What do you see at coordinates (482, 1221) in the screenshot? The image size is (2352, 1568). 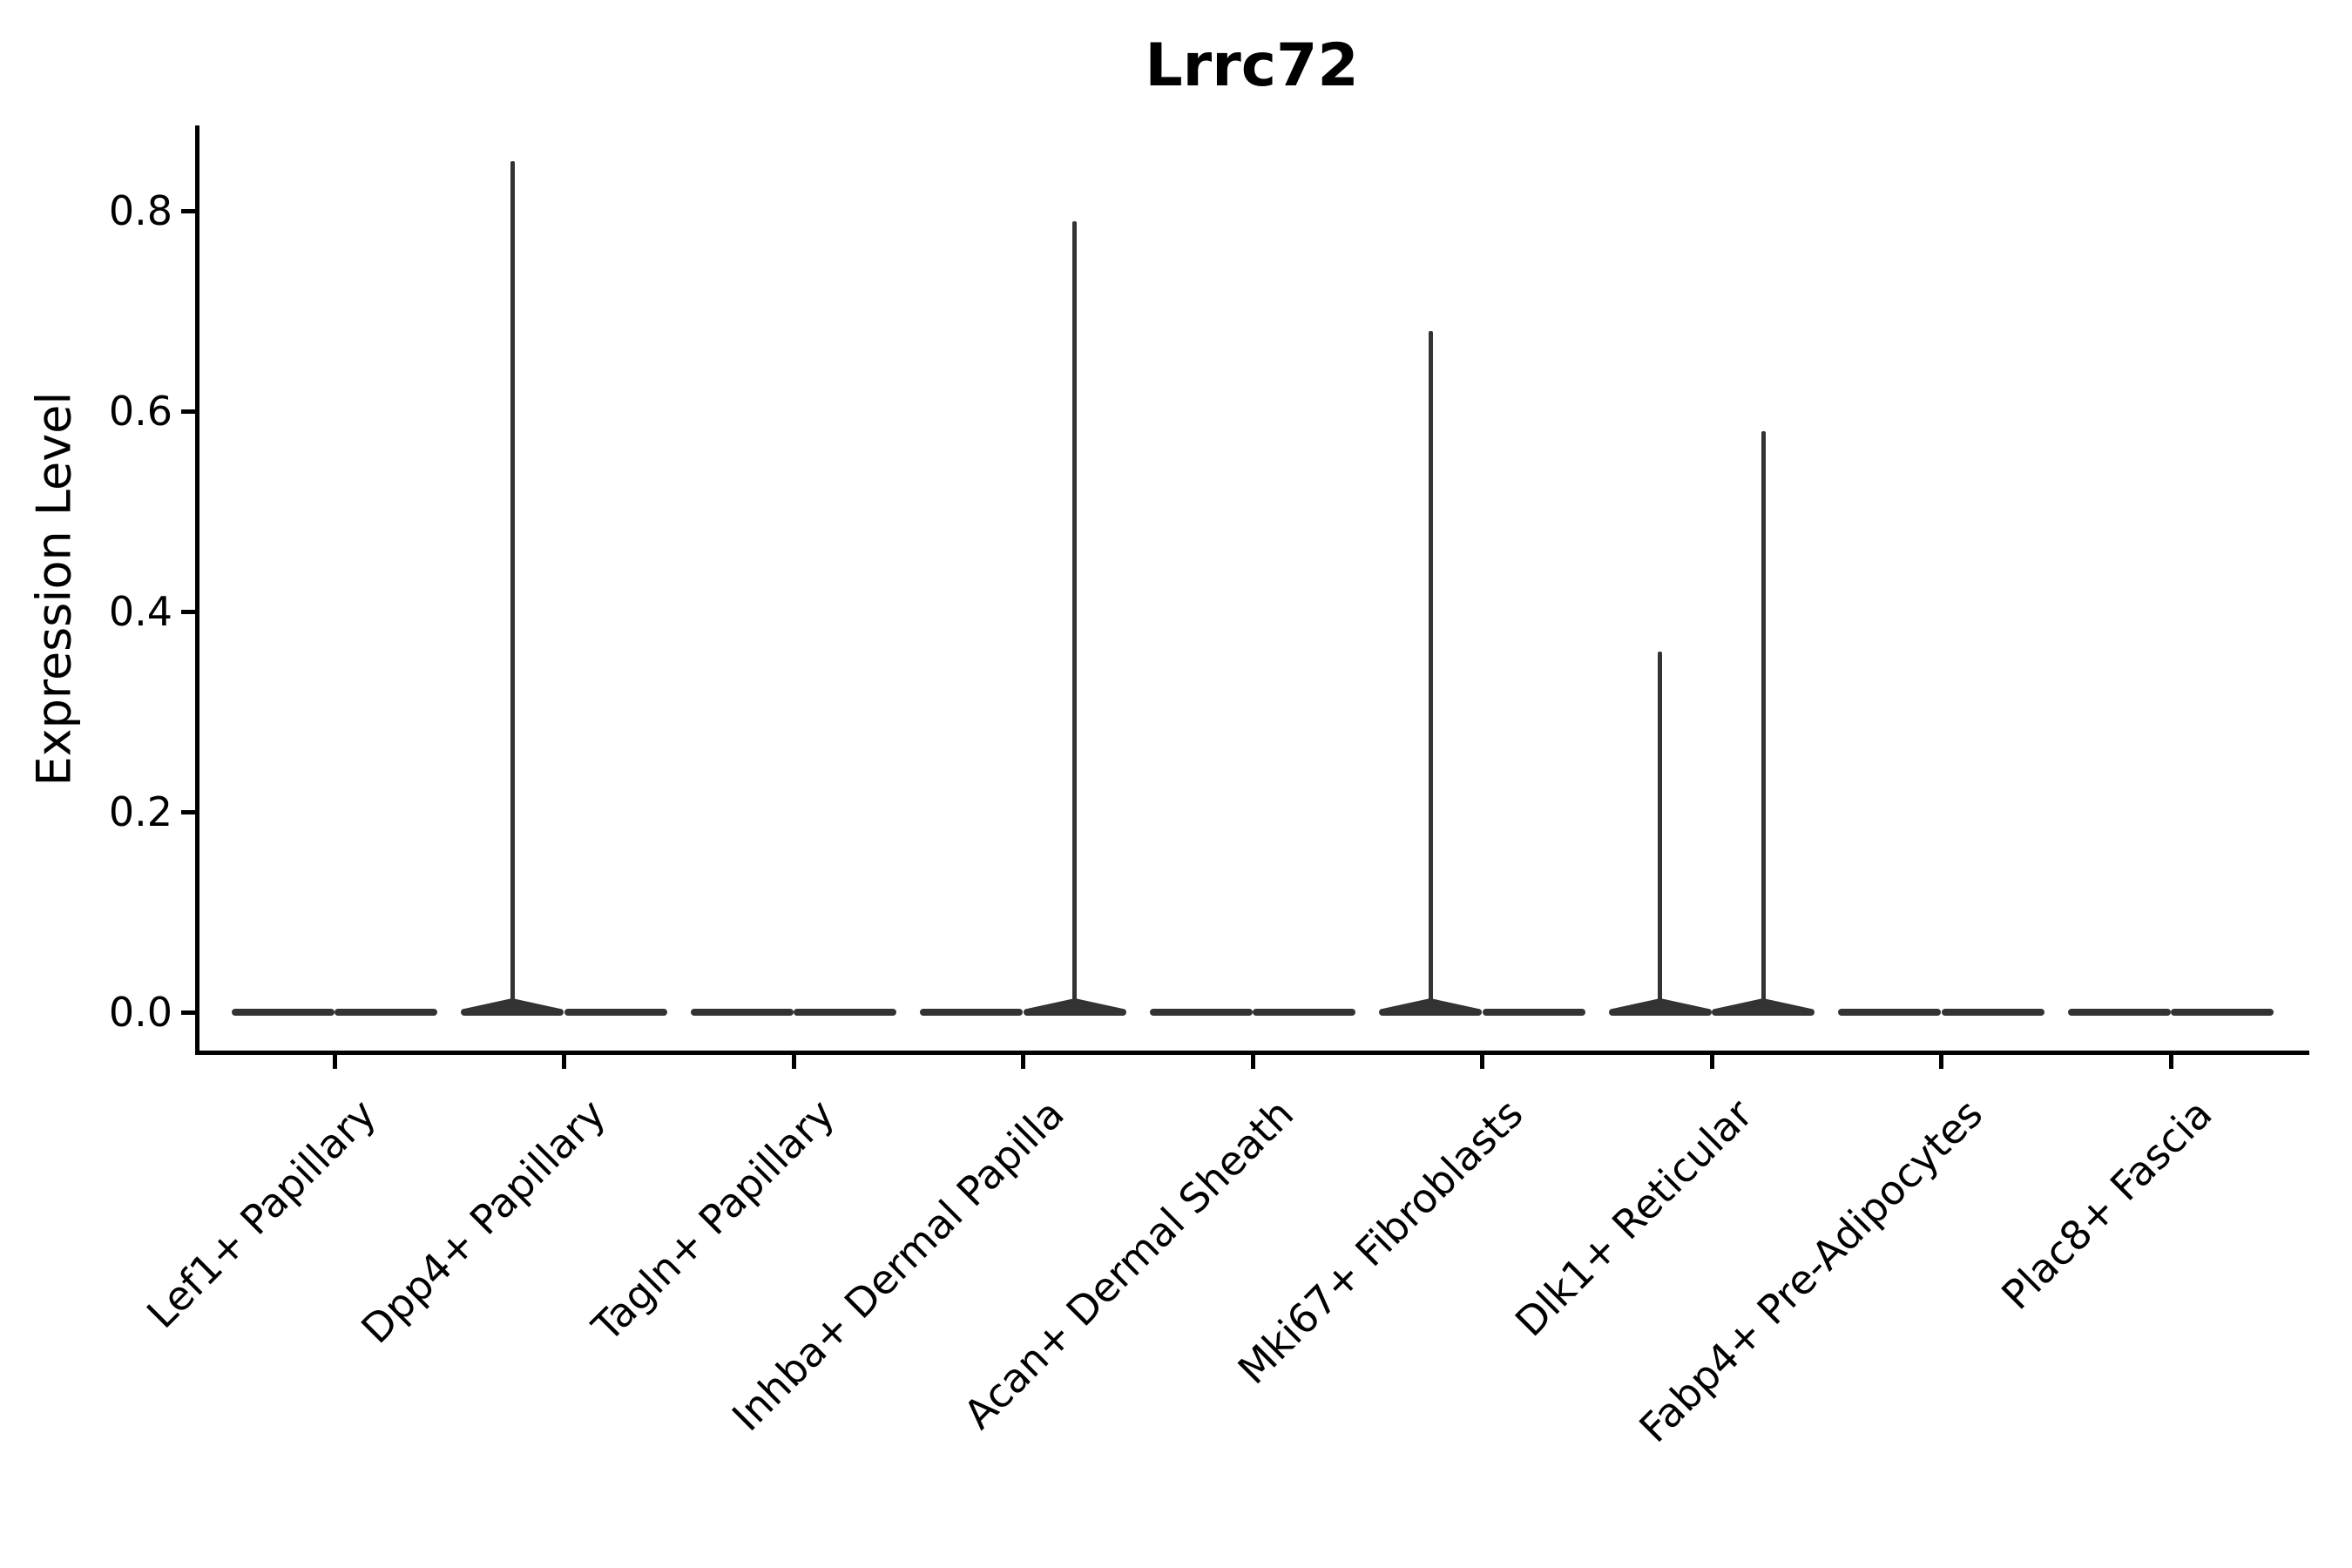 I see `x-tick-label: Dpp4+ Papillary` at bounding box center [482, 1221].